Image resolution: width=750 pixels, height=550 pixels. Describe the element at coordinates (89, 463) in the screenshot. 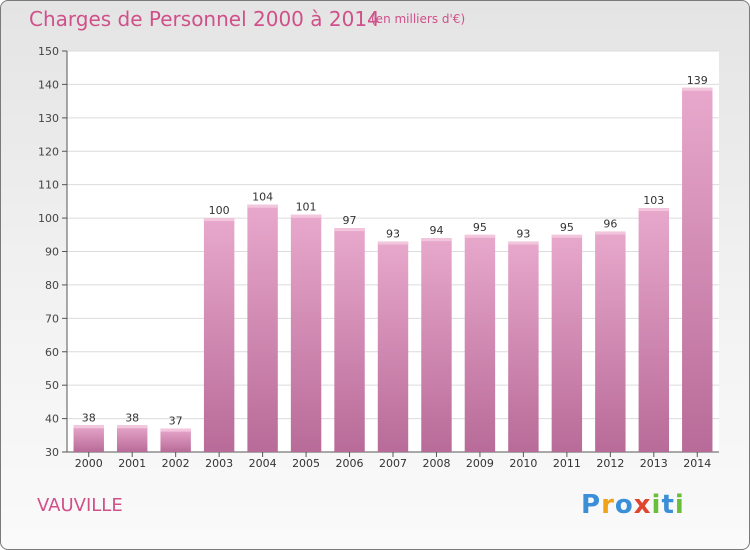

I see `x-tick-label: 2000` at that location.